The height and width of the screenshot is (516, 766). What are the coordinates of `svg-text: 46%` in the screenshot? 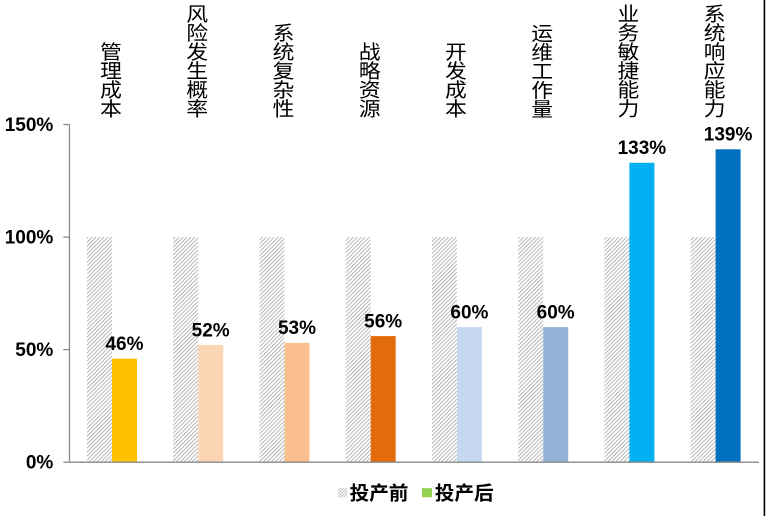 It's located at (124, 344).